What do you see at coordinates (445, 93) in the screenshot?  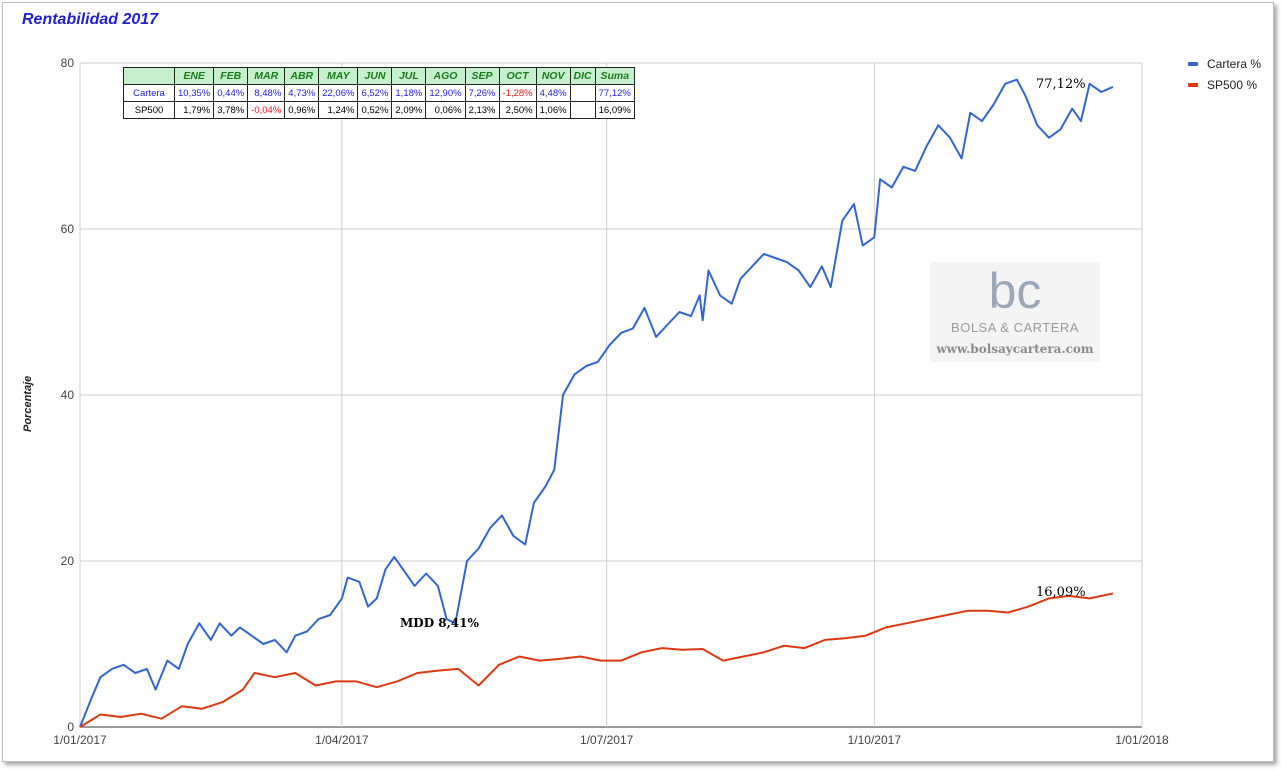 I see `table-cell: 12,90%` at bounding box center [445, 93].